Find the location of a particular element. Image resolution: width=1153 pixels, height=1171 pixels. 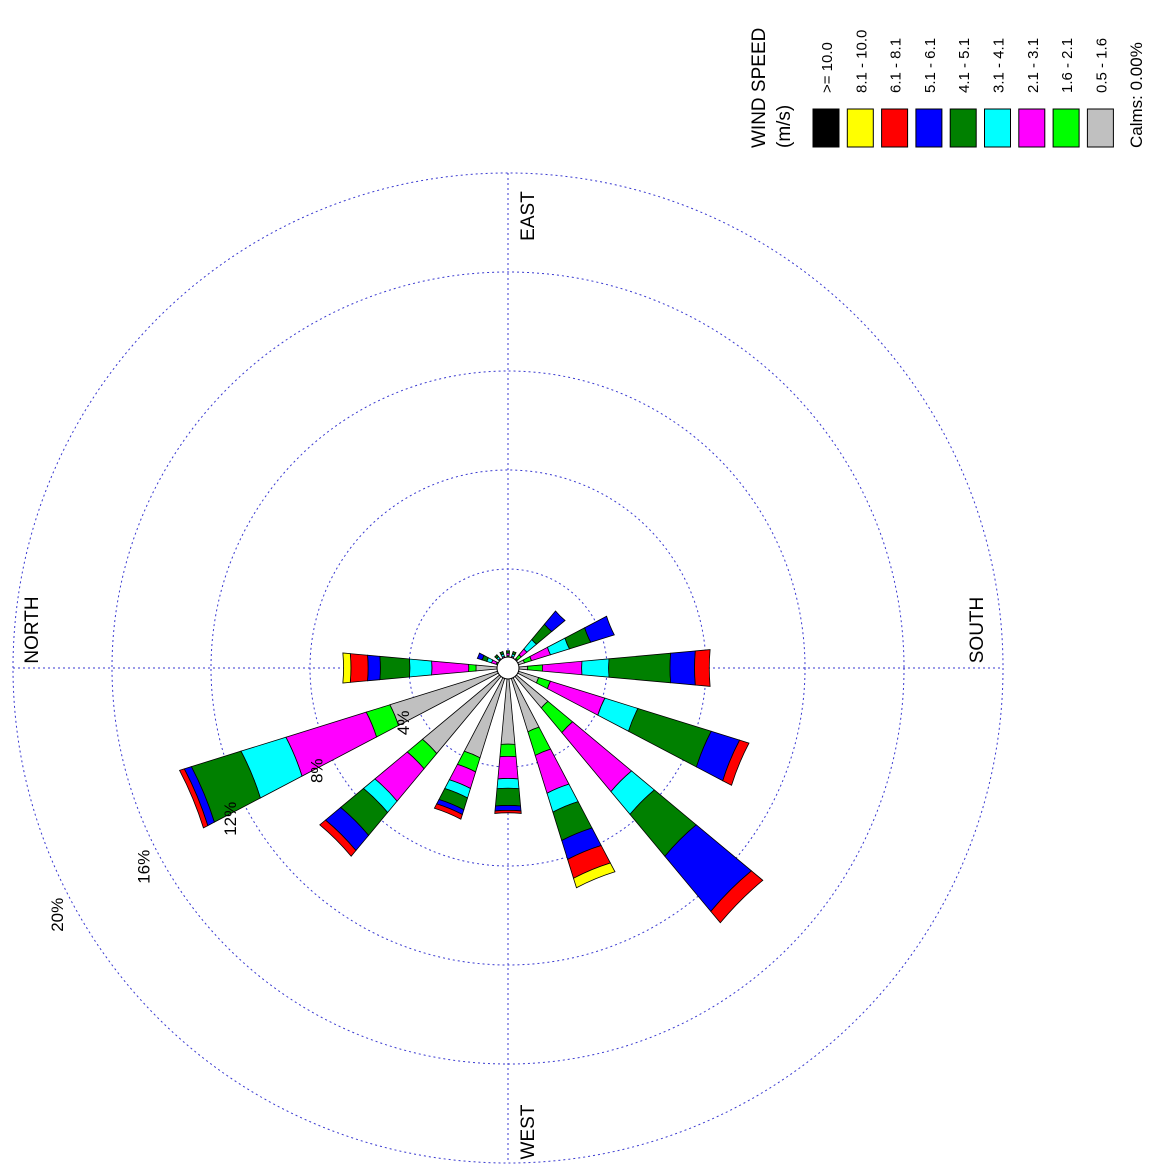

legend-label-7: 1.6 - 2.1 is located at coordinates (1067, 65).